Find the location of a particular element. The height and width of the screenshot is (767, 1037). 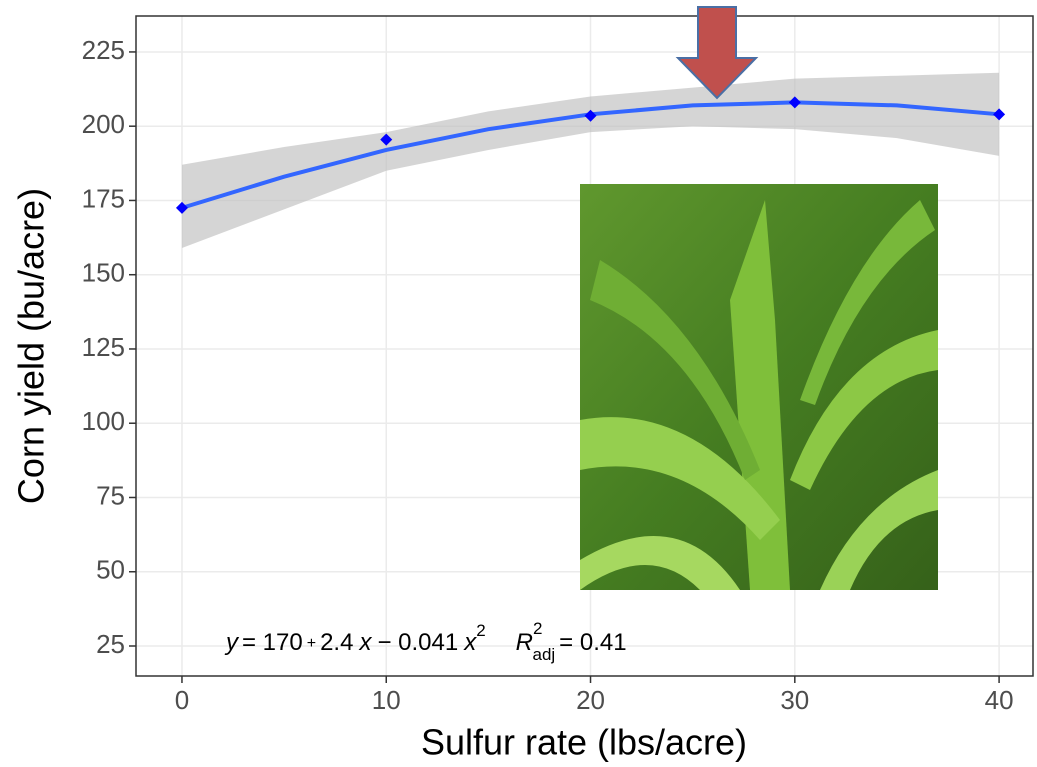

y-tick-label: 225 is located at coordinates (103, 50).